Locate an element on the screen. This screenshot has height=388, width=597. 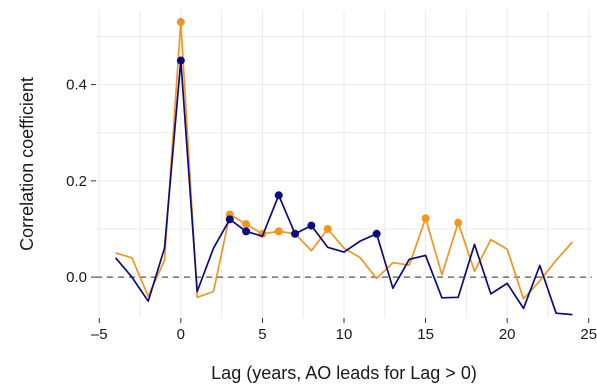
y-tick-label: 0.2 is located at coordinates (76, 181).